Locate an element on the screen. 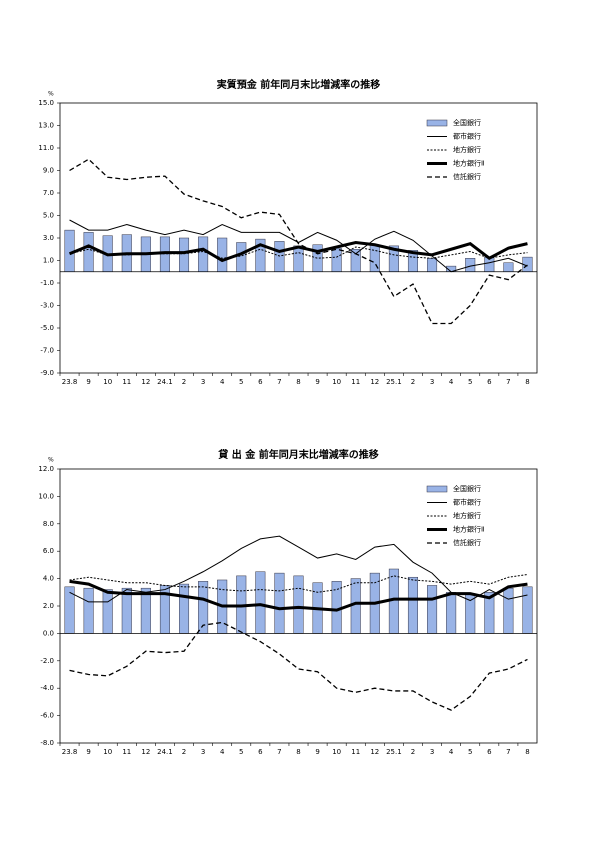 Image resolution: width=595 pixels, height=842 pixels. y-tick-label: 2.0 is located at coordinates (48, 606).